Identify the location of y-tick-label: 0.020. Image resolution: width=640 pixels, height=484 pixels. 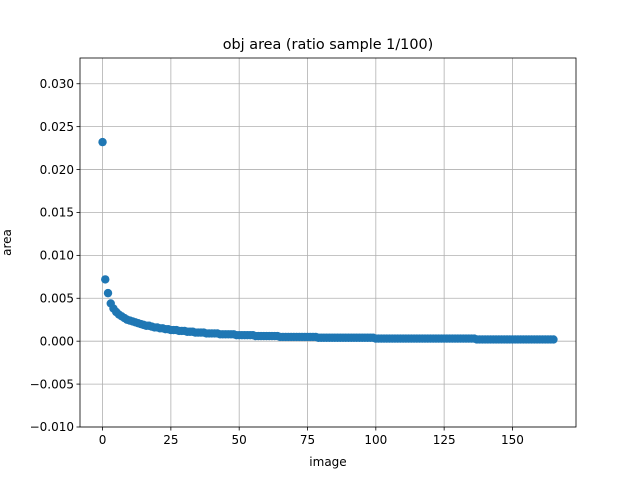
(57, 170).